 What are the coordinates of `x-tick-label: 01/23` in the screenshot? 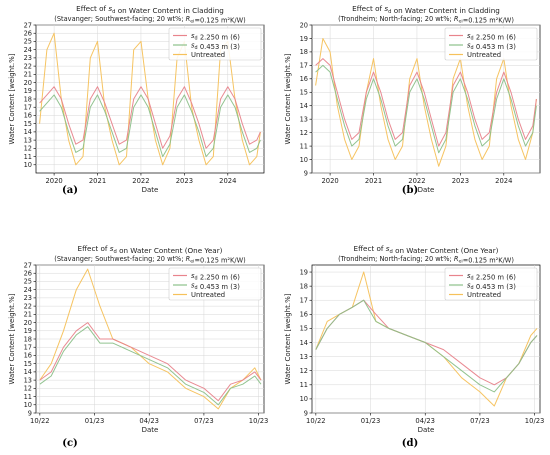 It's located at (95, 421).